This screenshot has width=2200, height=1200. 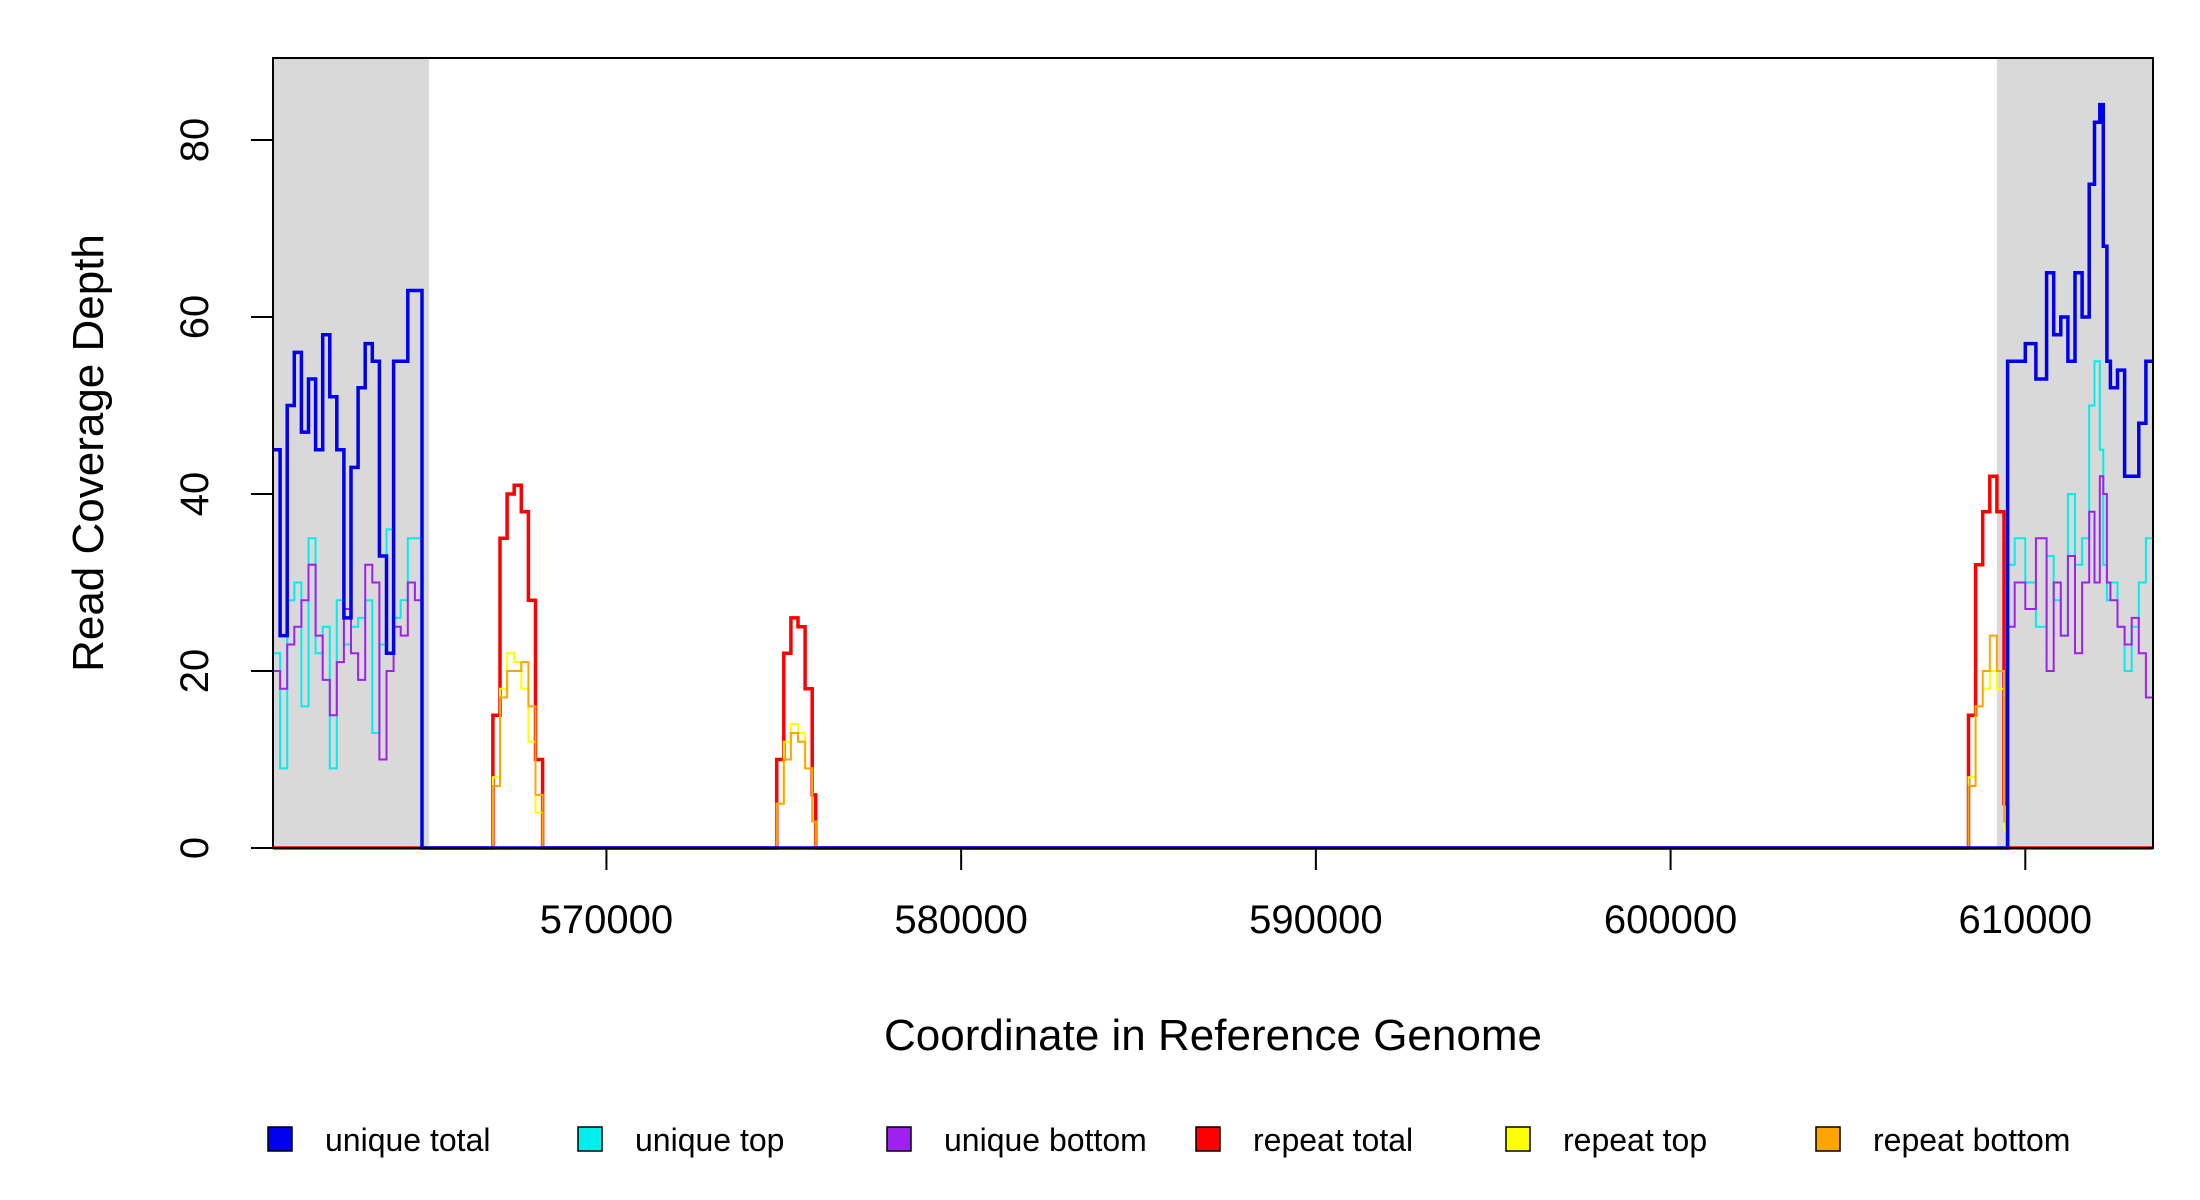 What do you see at coordinates (1670, 920) in the screenshot?
I see `x-tick-label-600000: 600000` at bounding box center [1670, 920].